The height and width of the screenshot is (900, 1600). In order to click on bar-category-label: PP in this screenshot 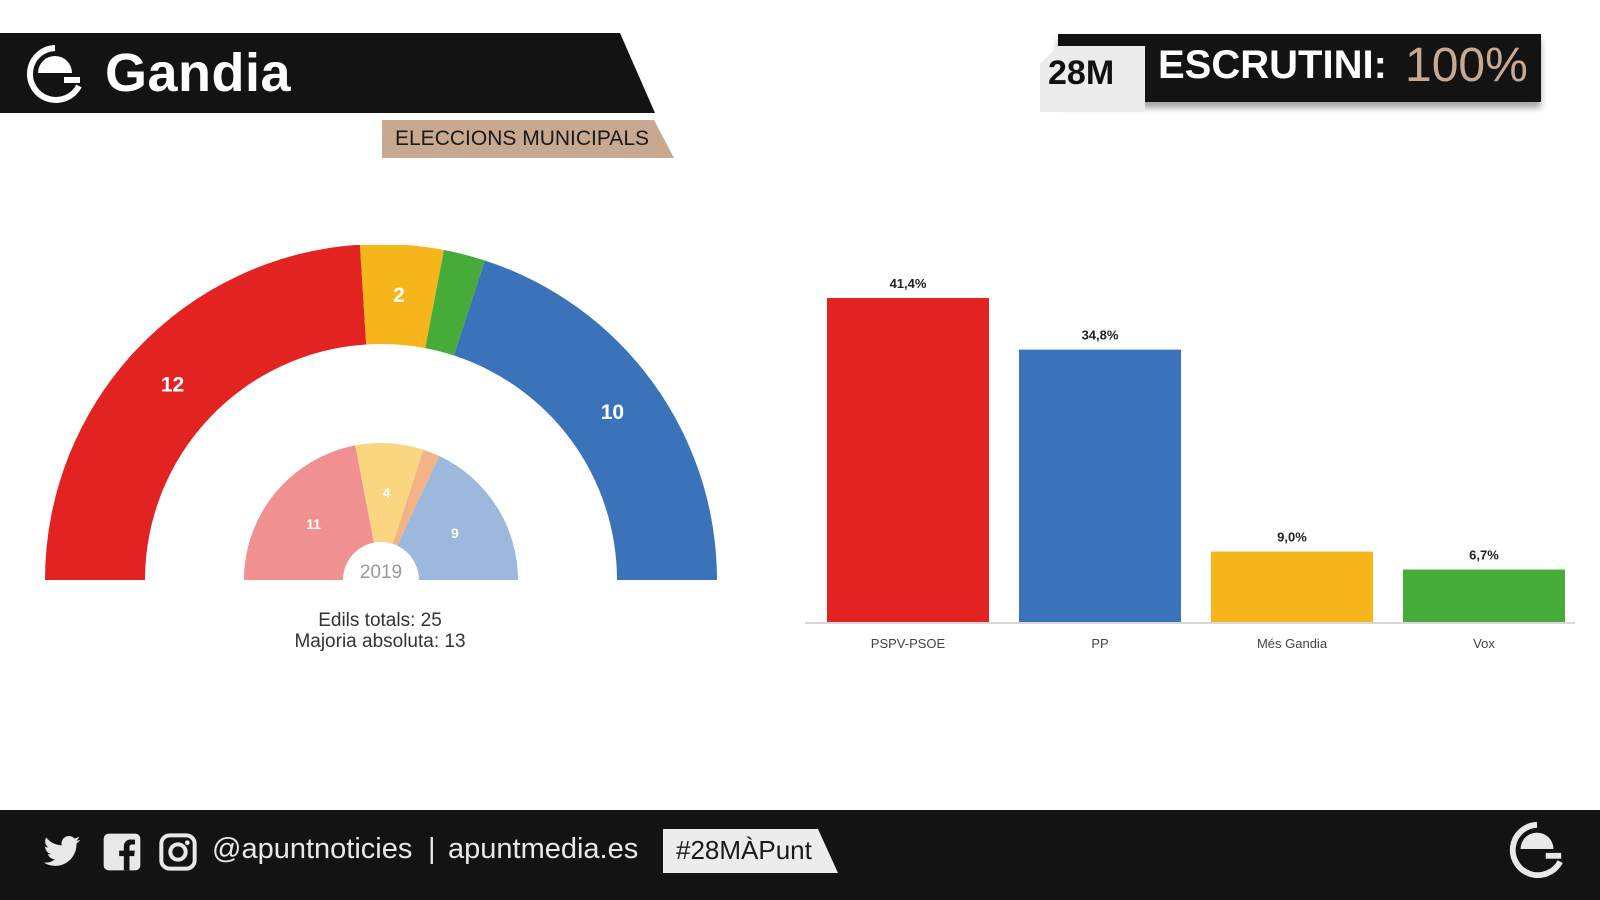, I will do `click(1099, 643)`.